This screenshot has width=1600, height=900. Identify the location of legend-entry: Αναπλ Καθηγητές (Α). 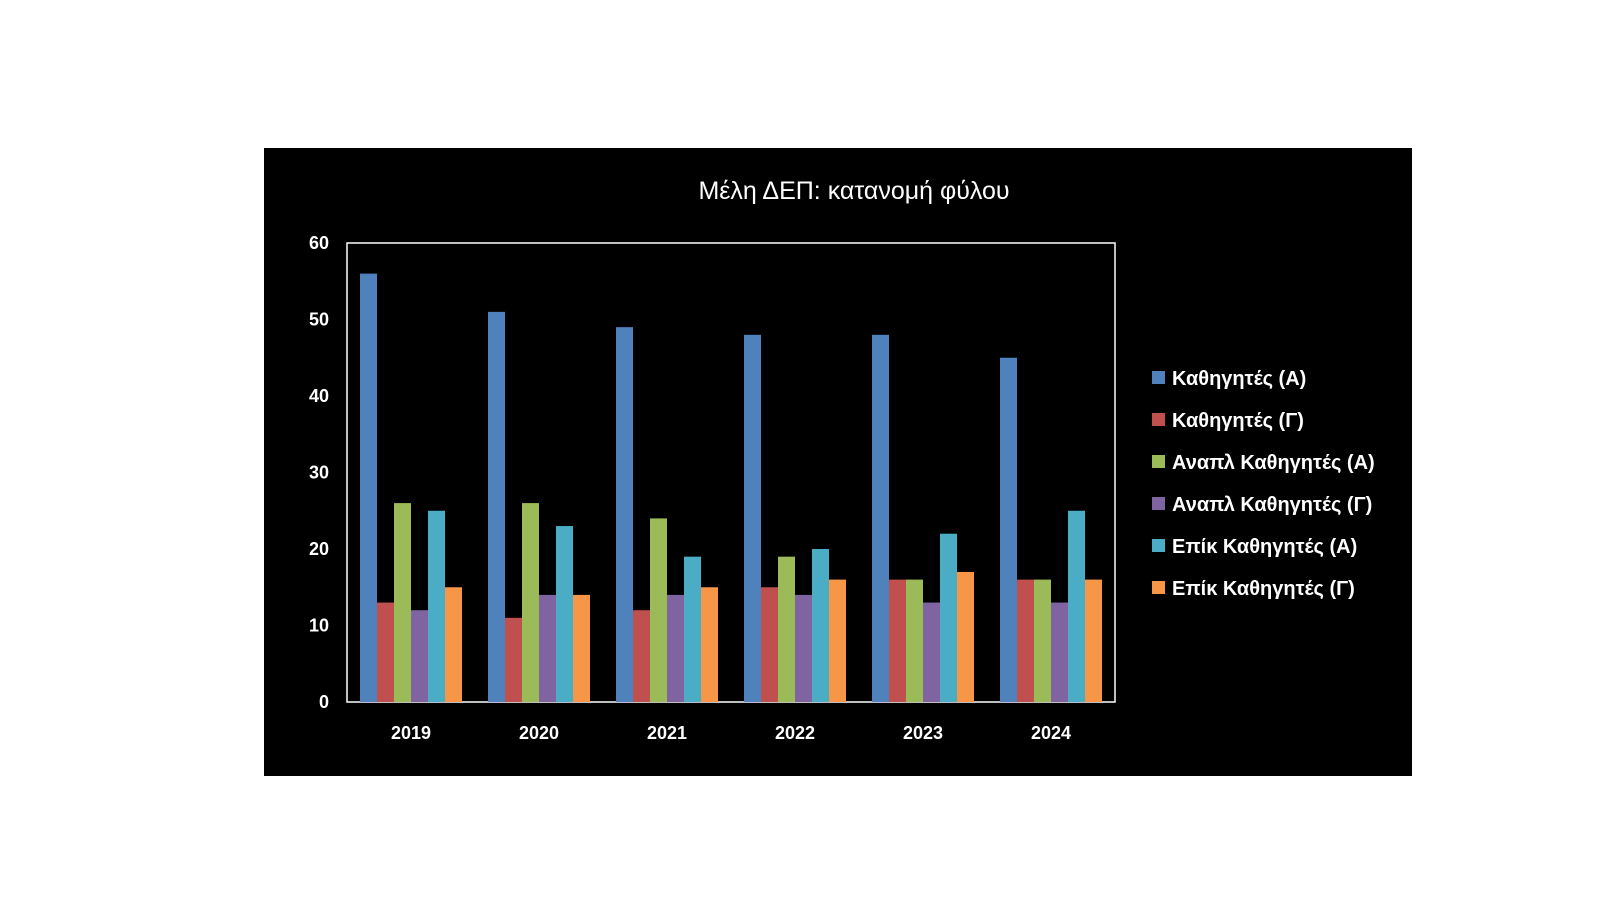
(1273, 463).